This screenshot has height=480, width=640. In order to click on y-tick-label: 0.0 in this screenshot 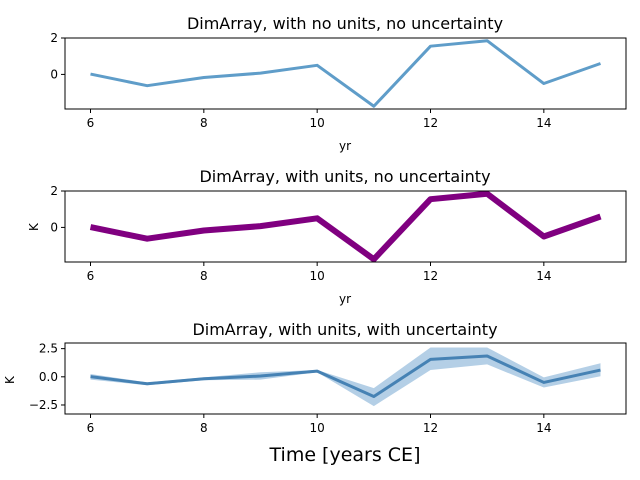, I will do `click(48, 377)`.